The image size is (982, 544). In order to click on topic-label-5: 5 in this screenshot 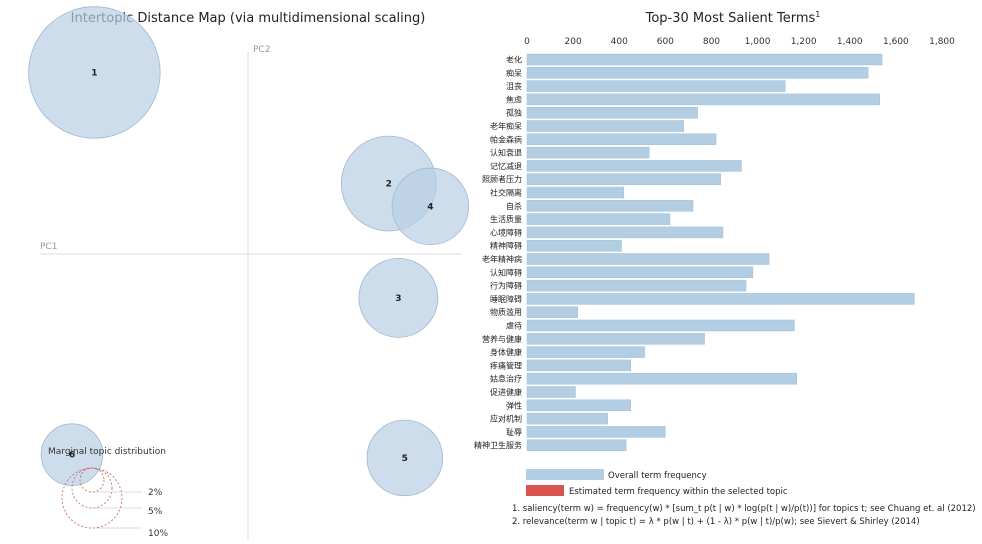, I will do `click(405, 459)`.